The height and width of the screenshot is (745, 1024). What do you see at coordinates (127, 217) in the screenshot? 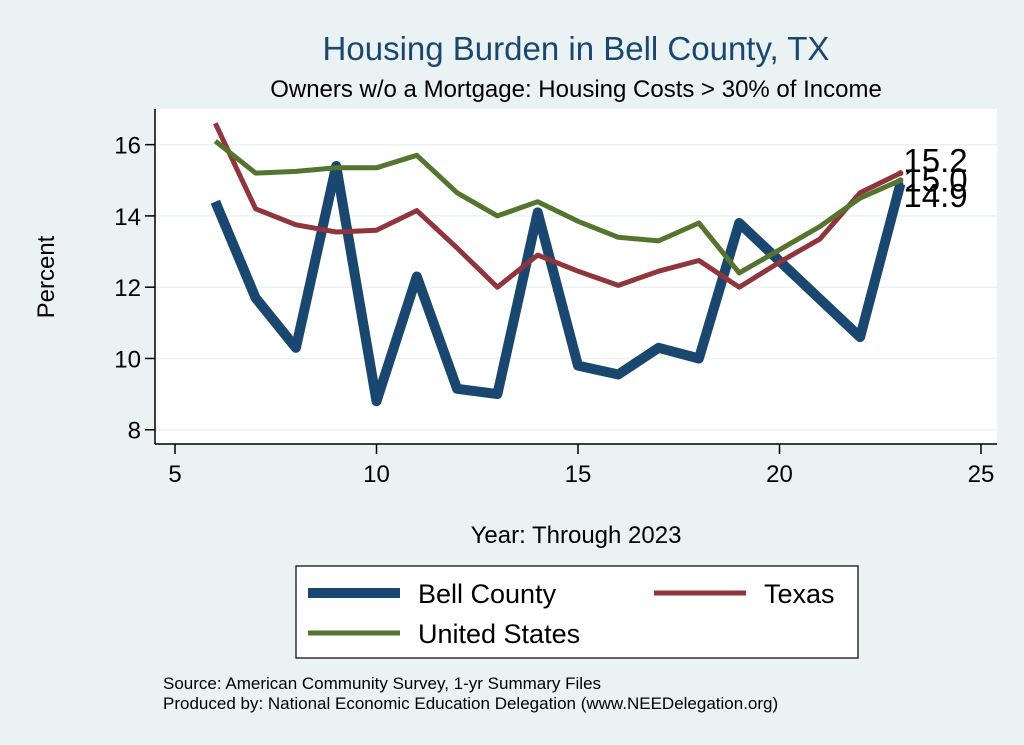
I see `y-tick-label-14: 14` at bounding box center [127, 217].